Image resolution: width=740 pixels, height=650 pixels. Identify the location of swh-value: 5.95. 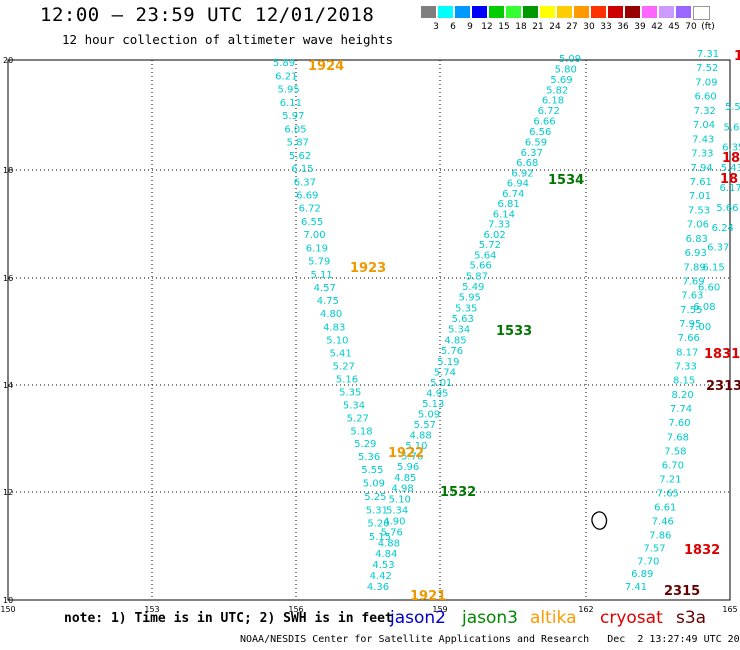
(288, 90).